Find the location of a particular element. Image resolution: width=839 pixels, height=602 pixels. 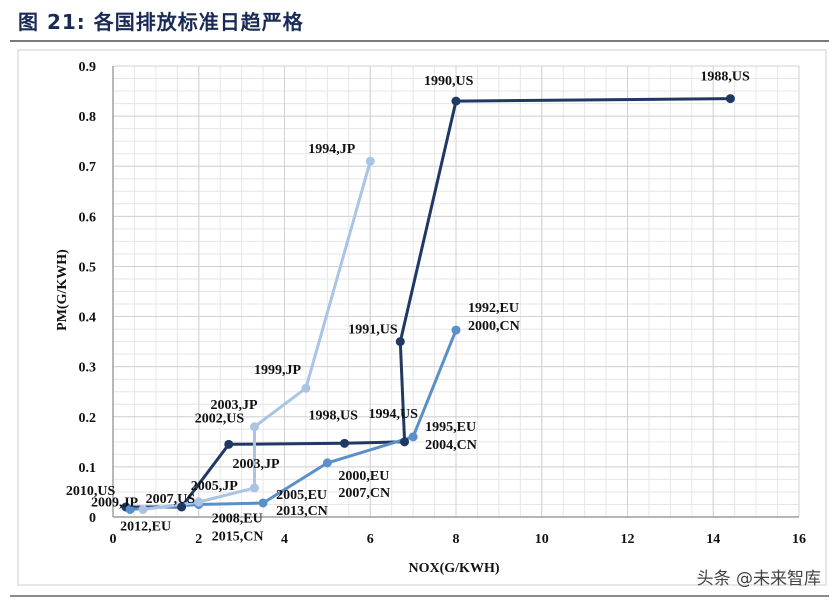

point-label: 2000,CN is located at coordinates (494, 326).